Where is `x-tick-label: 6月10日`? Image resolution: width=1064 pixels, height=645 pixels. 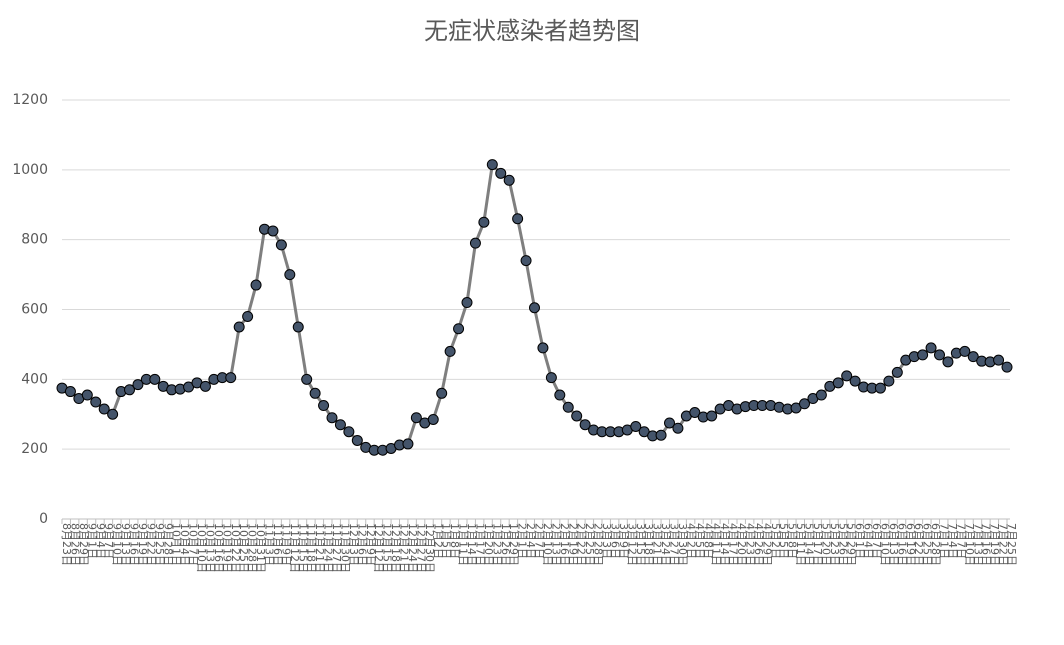 x-tick-label: 6月10日 is located at coordinates (884, 544).